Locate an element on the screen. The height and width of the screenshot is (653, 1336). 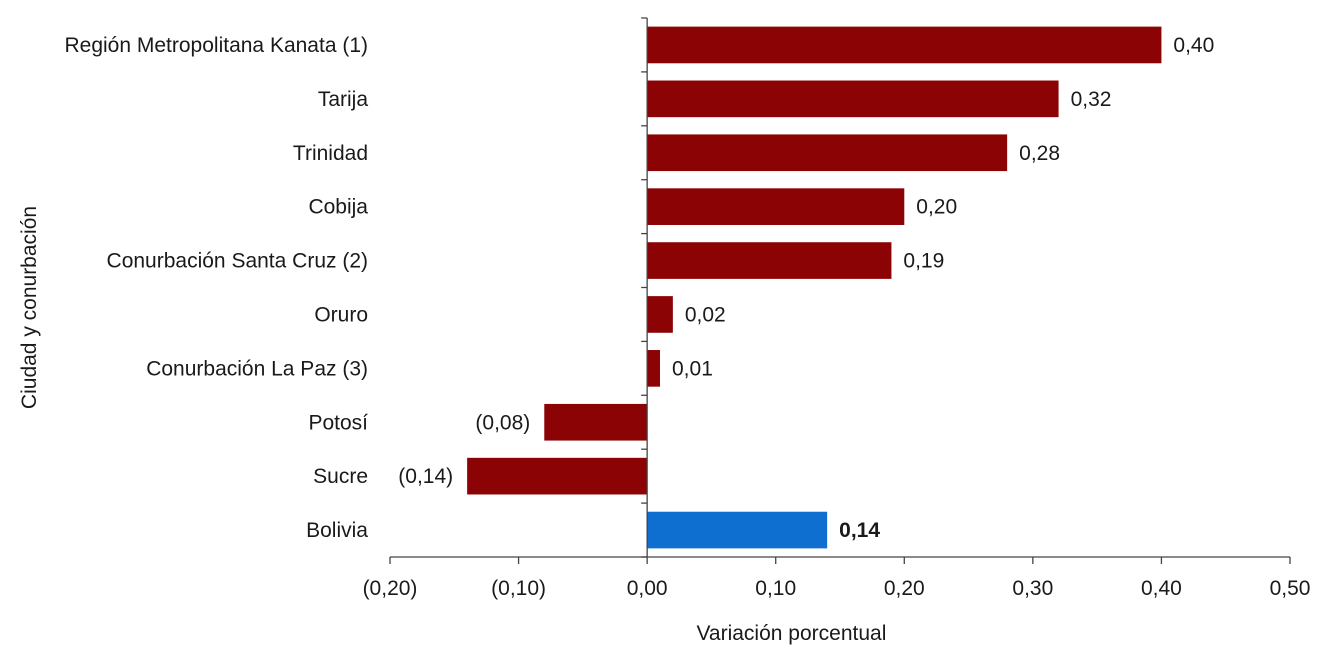
x-tick-label: (0,20) is located at coordinates (390, 588).